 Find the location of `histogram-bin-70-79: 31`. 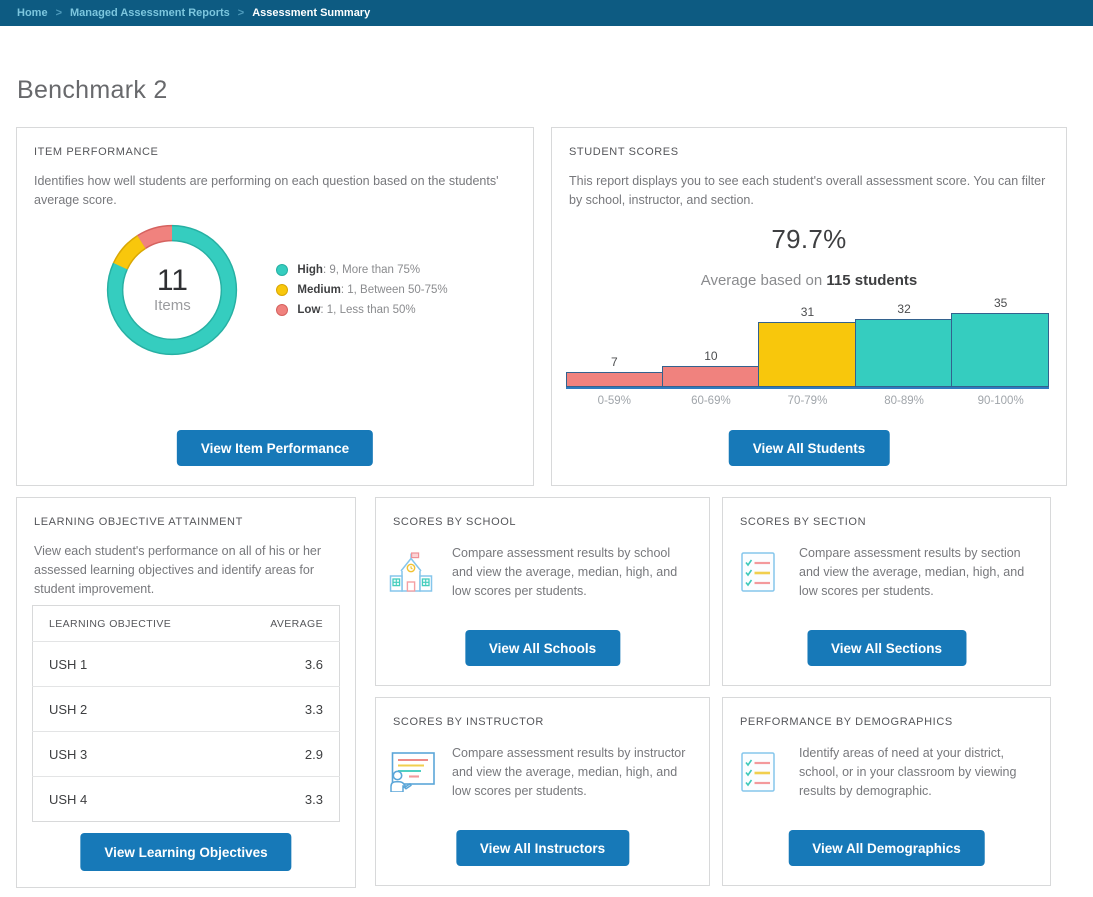

histogram-bin-70-79: 31 is located at coordinates (807, 345).